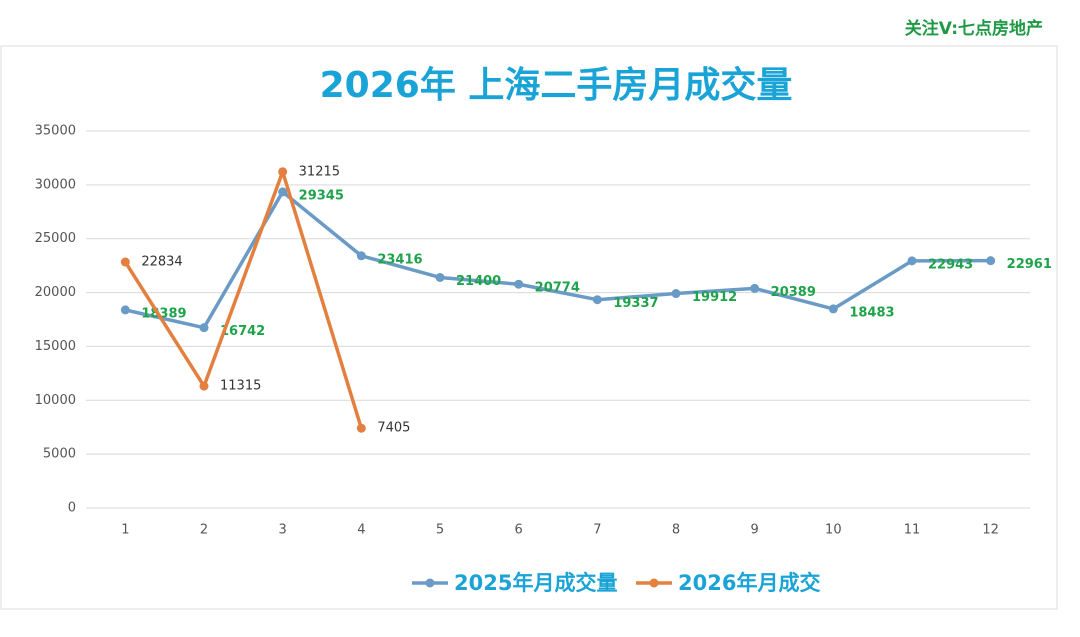 This screenshot has width=1080, height=637. Describe the element at coordinates (974, 28) in the screenshot. I see `watermark: 关注V:七点房地产` at that location.